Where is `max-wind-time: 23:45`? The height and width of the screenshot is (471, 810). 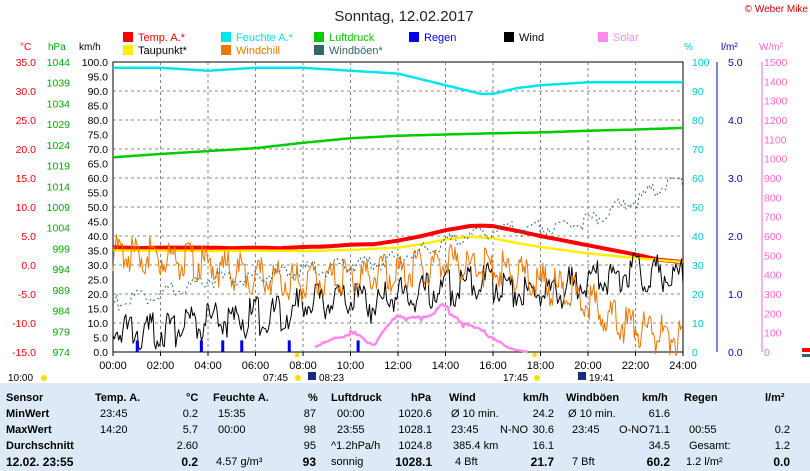 max-wind-time: 23:45 is located at coordinates (465, 430).